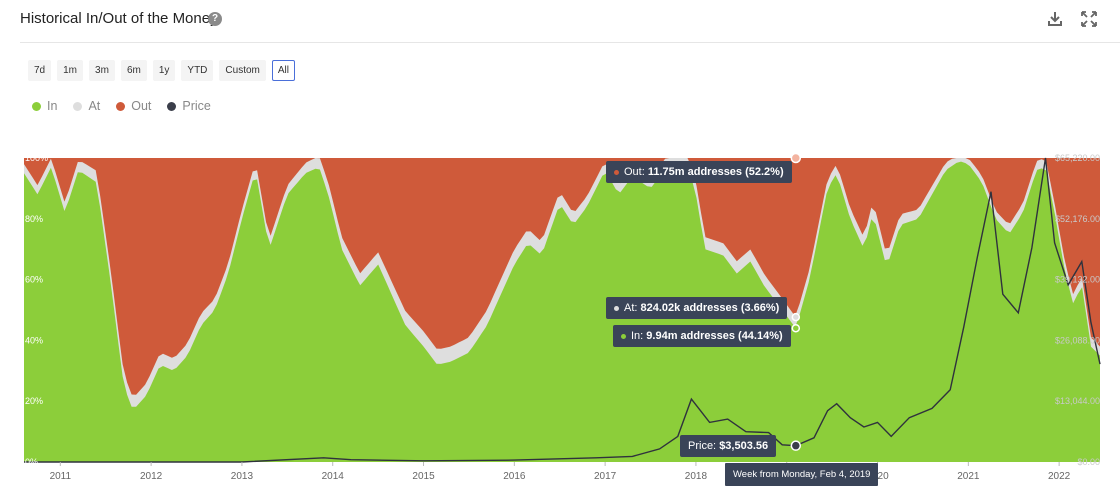 Image resolution: width=1120 pixels, height=502 pixels. Describe the element at coordinates (802, 474) in the screenshot. I see `tooltip-date: Week from Monday, Feb 4, 2019` at that location.